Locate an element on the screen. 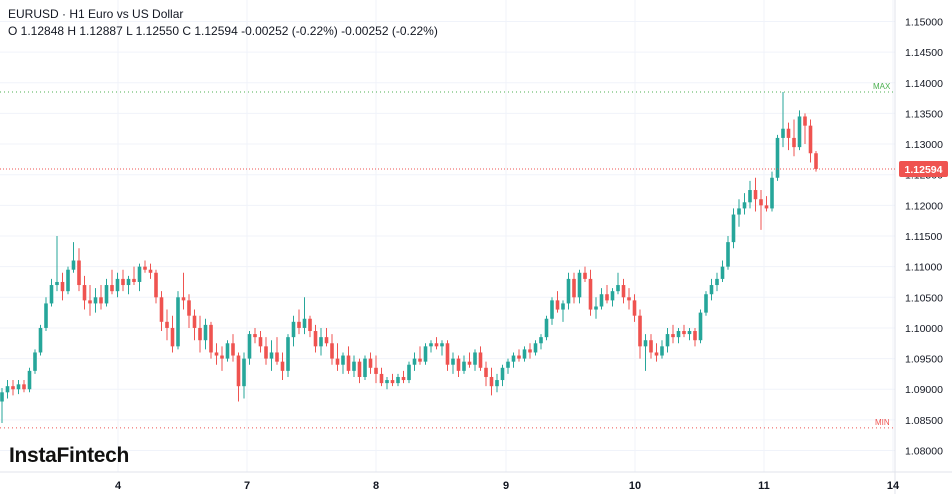 This screenshot has width=952, height=494. y-tick-label: 1.11500 is located at coordinates (923, 237).